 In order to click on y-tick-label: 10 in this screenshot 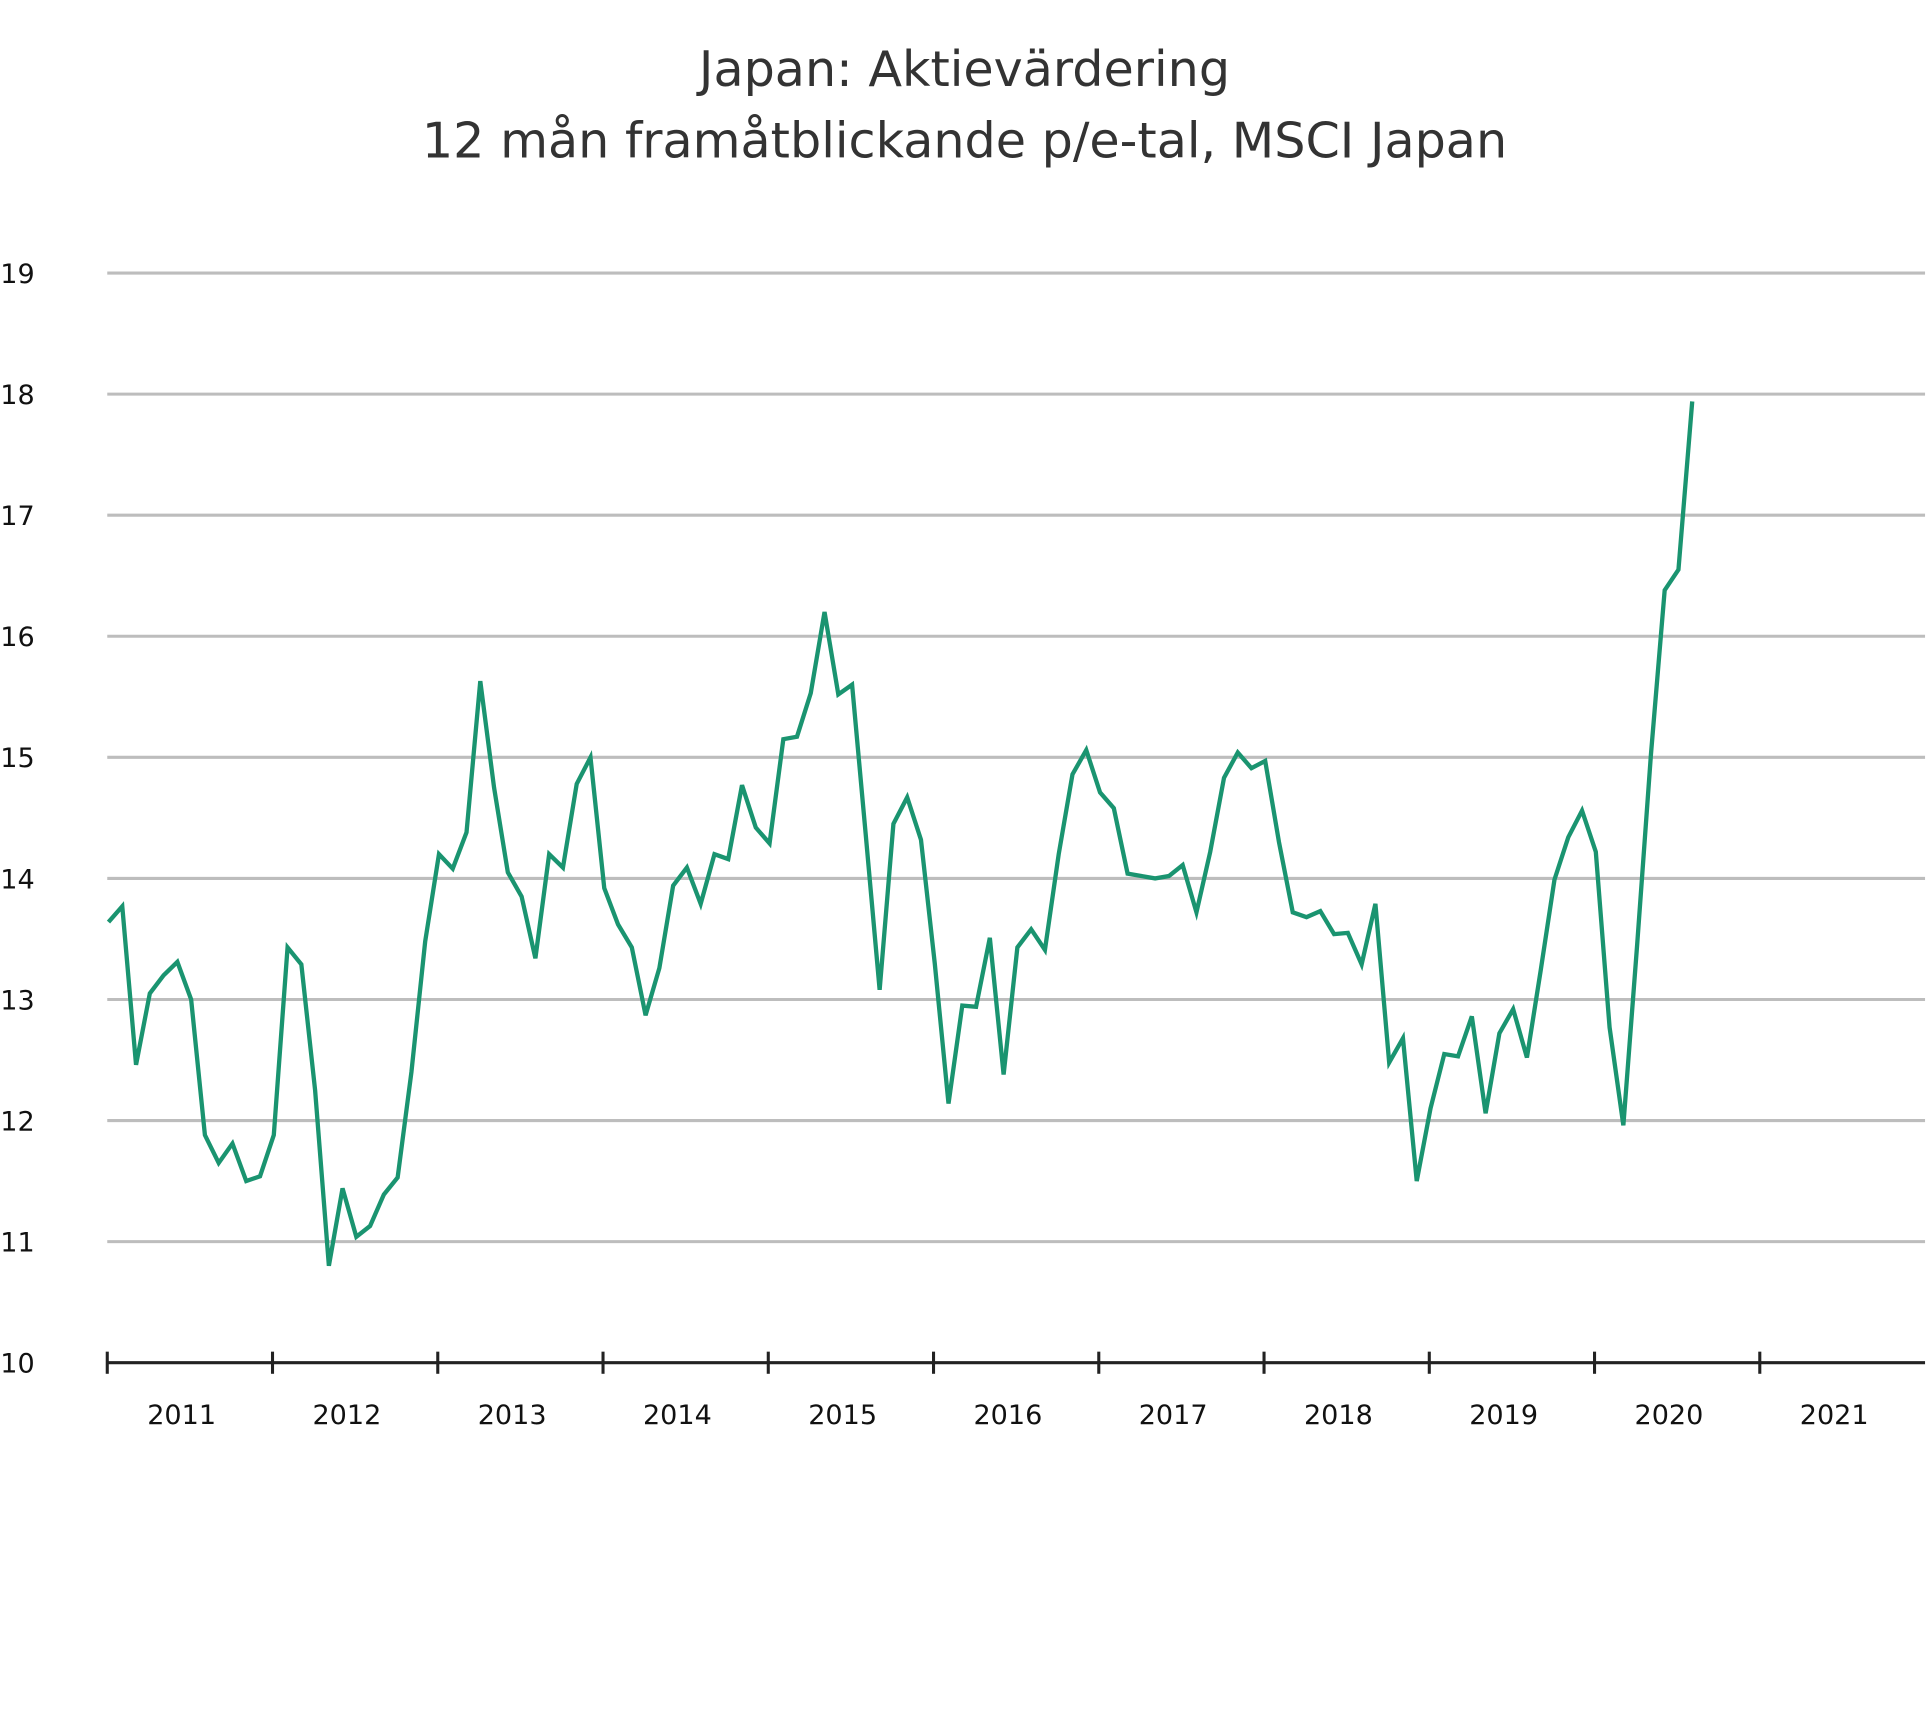, I will do `click(17, 1364)`.